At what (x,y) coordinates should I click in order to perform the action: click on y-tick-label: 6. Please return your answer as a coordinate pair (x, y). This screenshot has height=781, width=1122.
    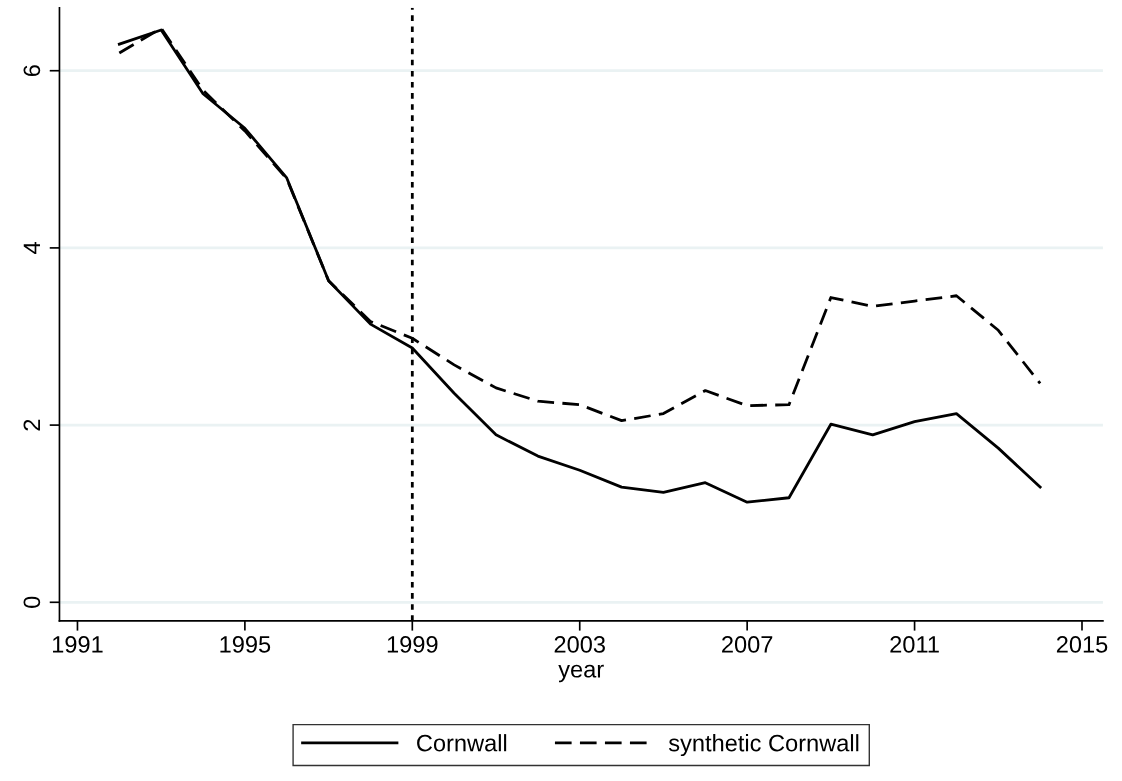
    Looking at the image, I should click on (32, 71).